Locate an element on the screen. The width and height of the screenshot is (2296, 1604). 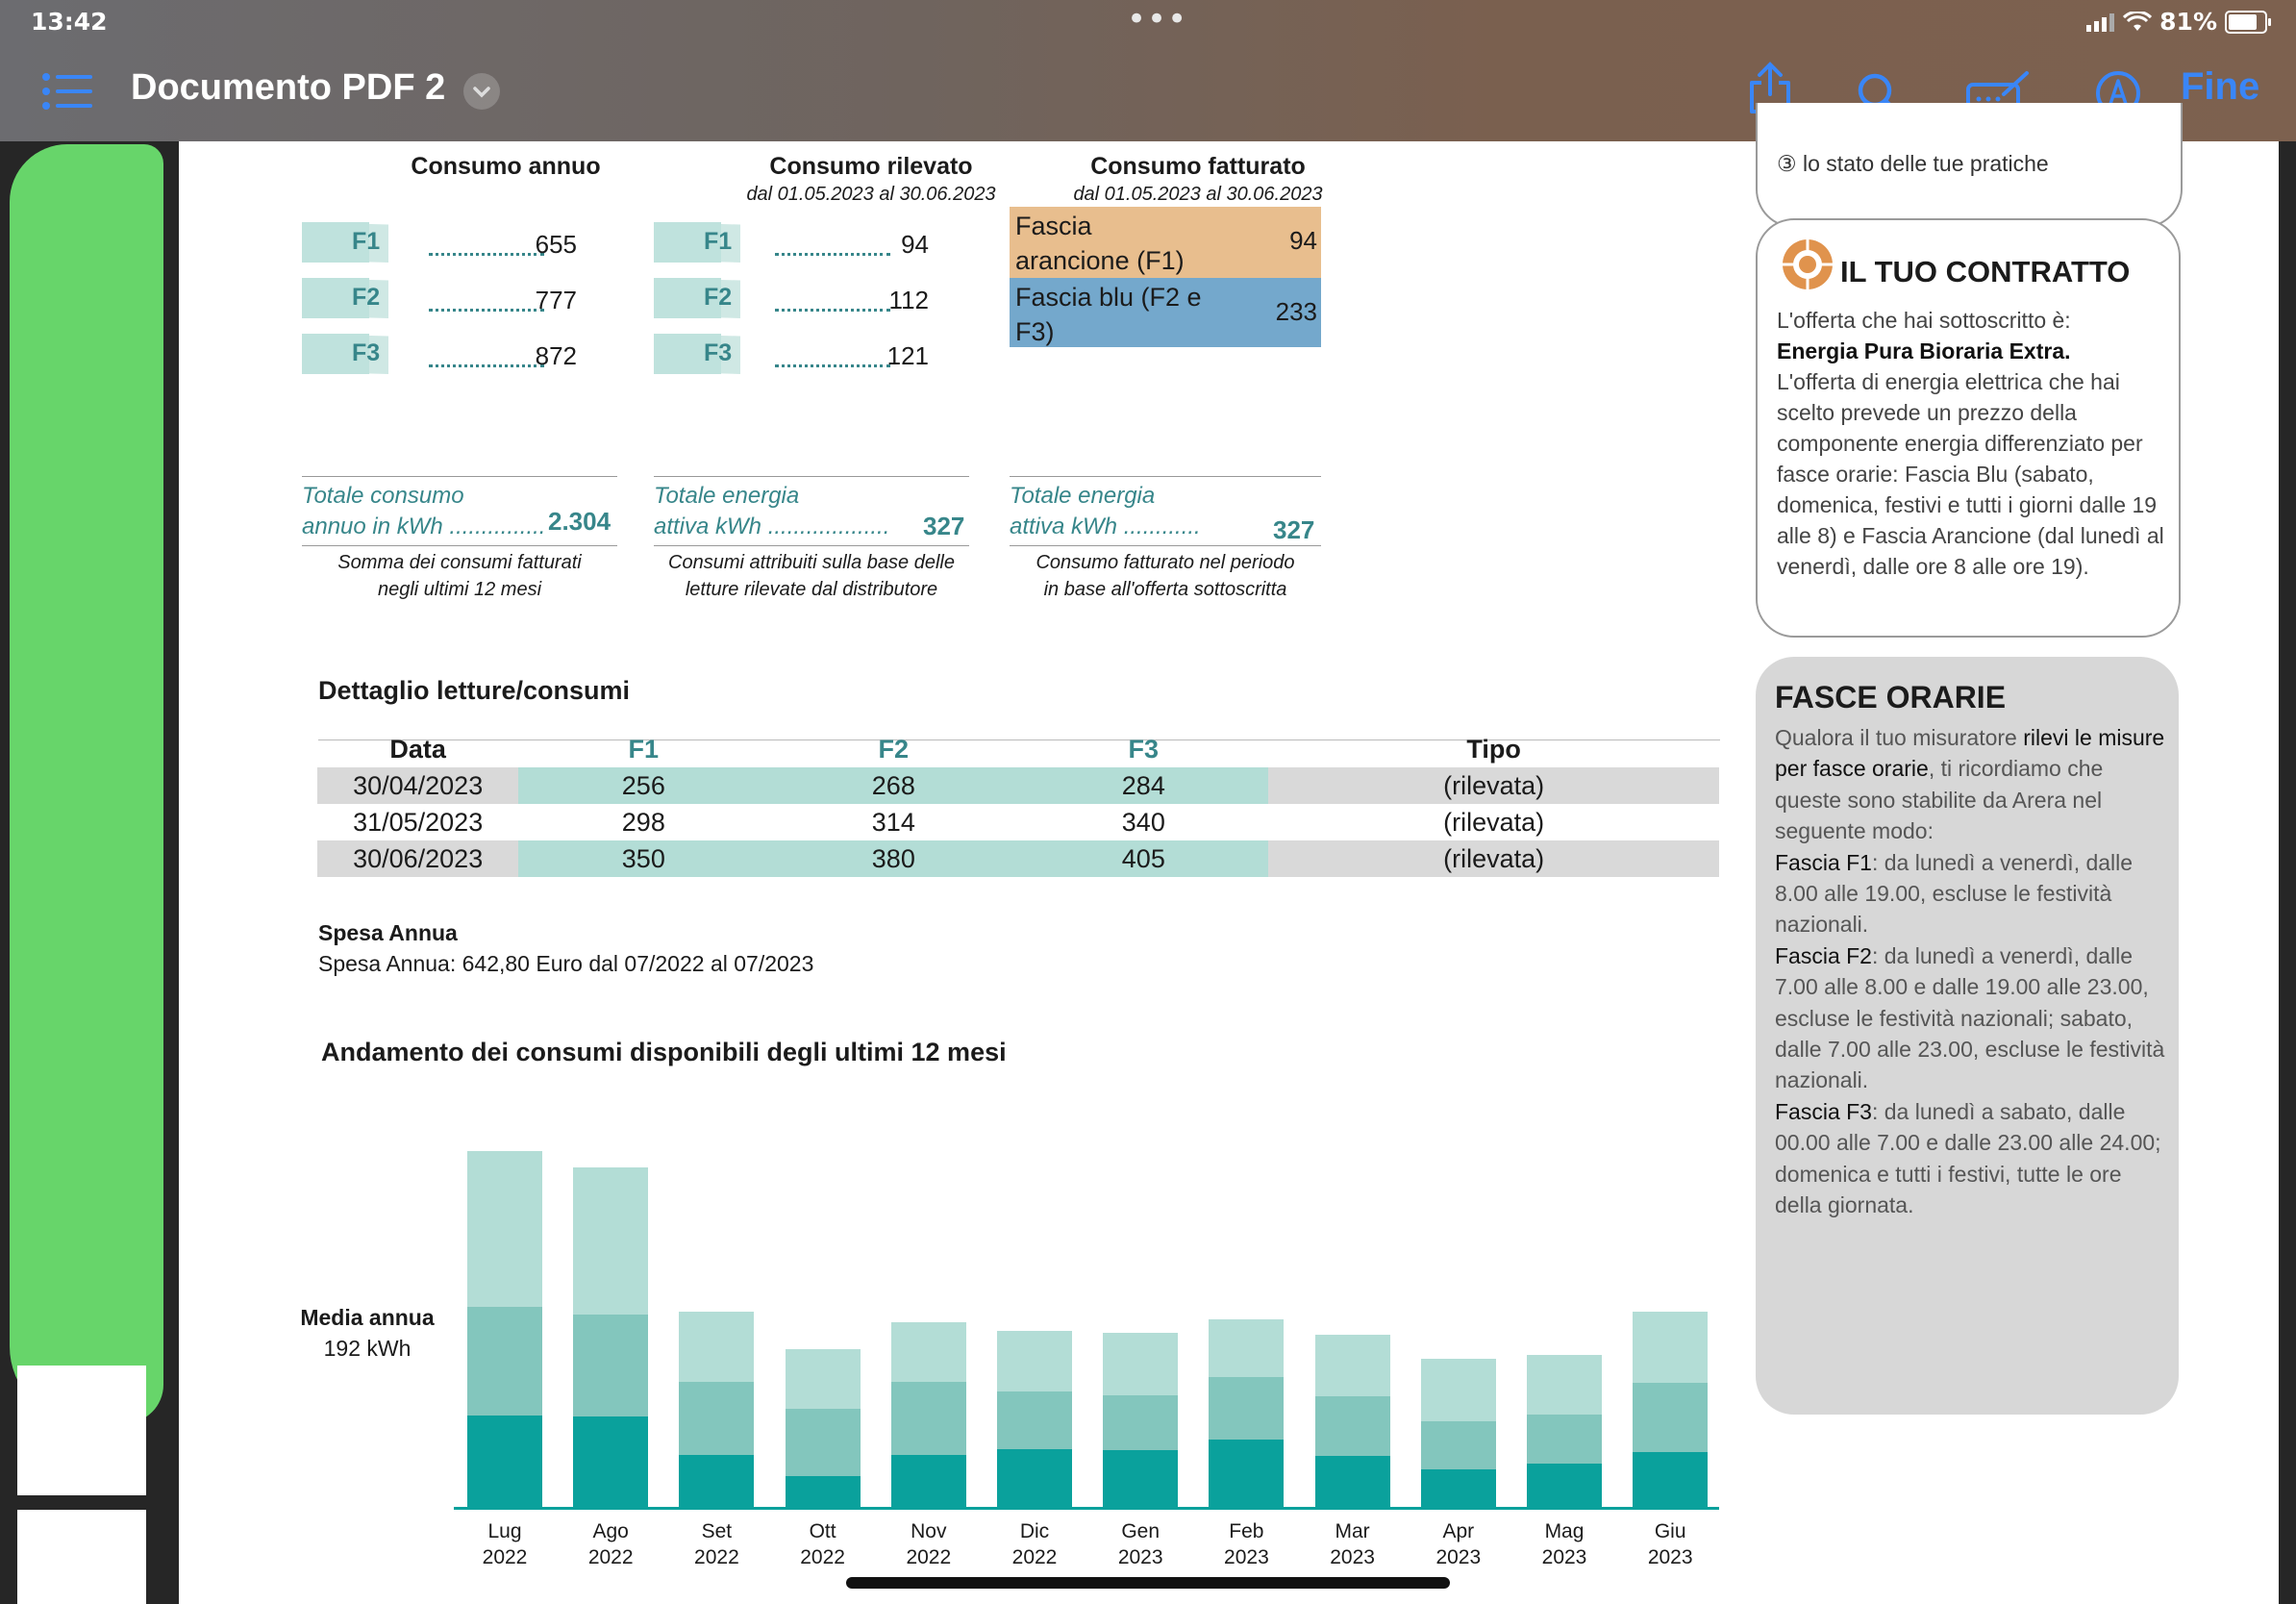
done-button: Fine is located at coordinates (2220, 86).